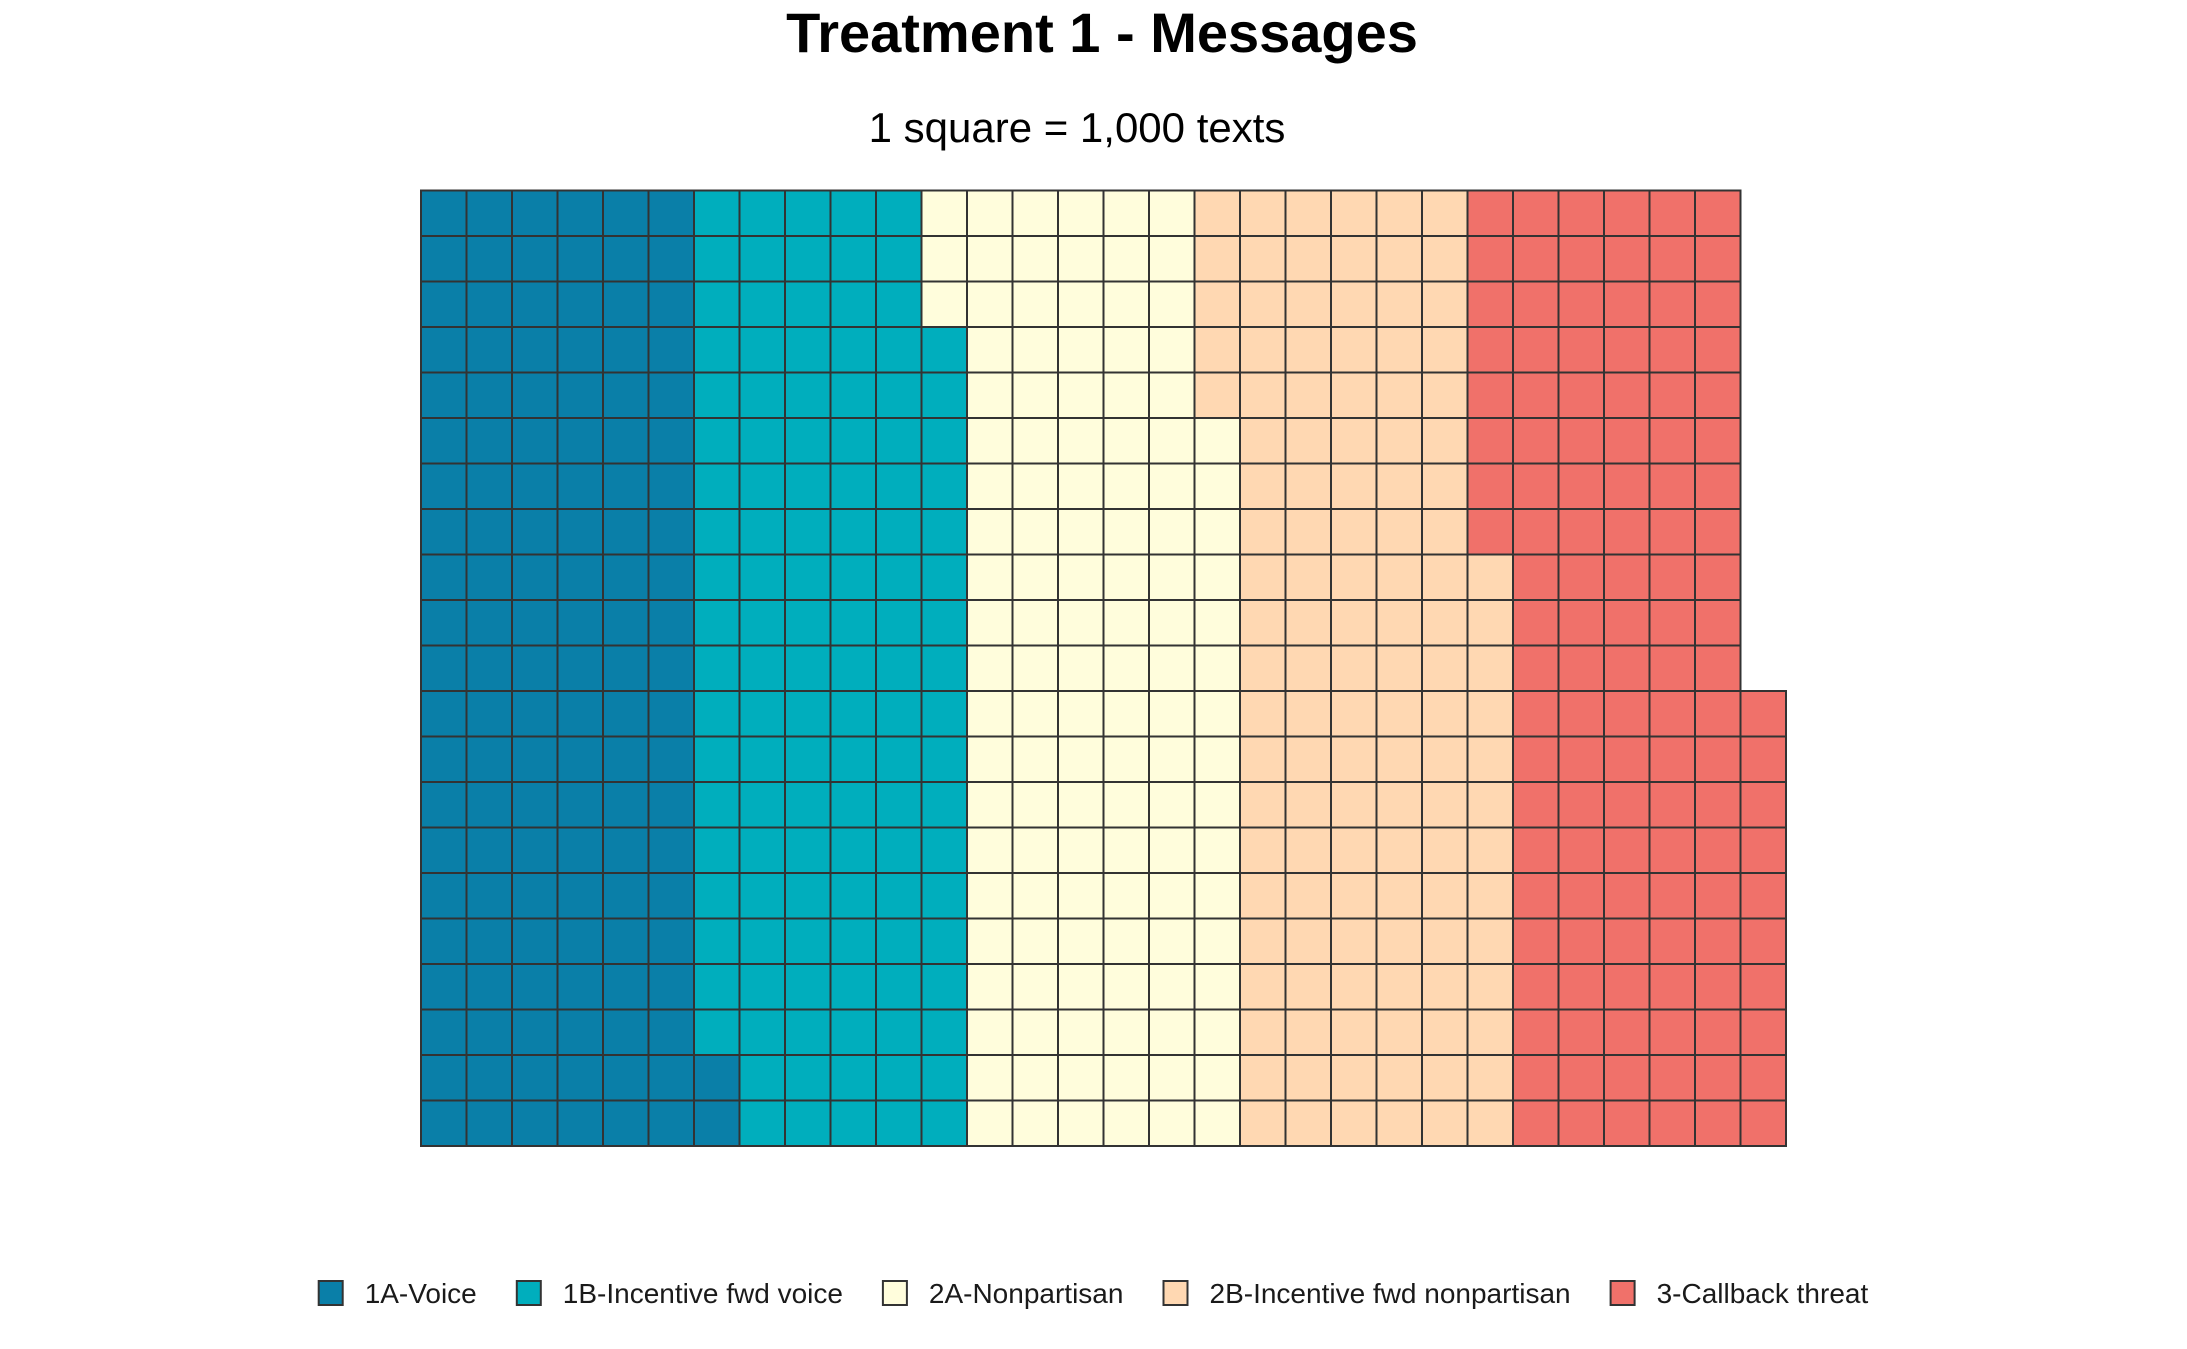 The height and width of the screenshot is (1349, 2187). Describe the element at coordinates (1763, 1293) in the screenshot. I see `legend-label-3-callback-threat: 3-Callback threat` at that location.